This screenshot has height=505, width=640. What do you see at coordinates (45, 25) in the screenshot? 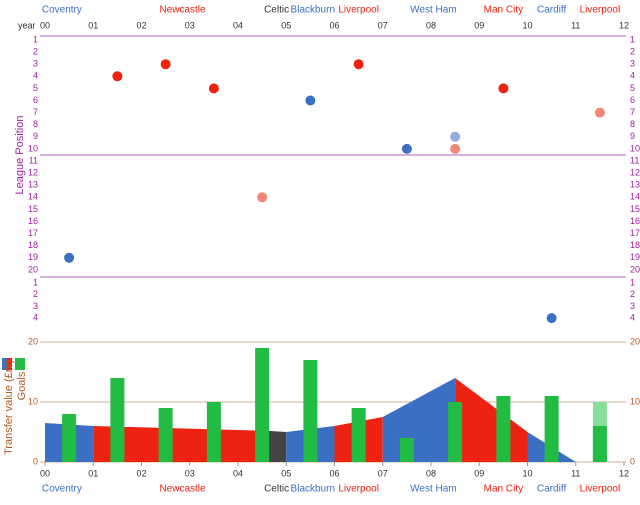
I see `x-tick-label: 00` at bounding box center [45, 25].